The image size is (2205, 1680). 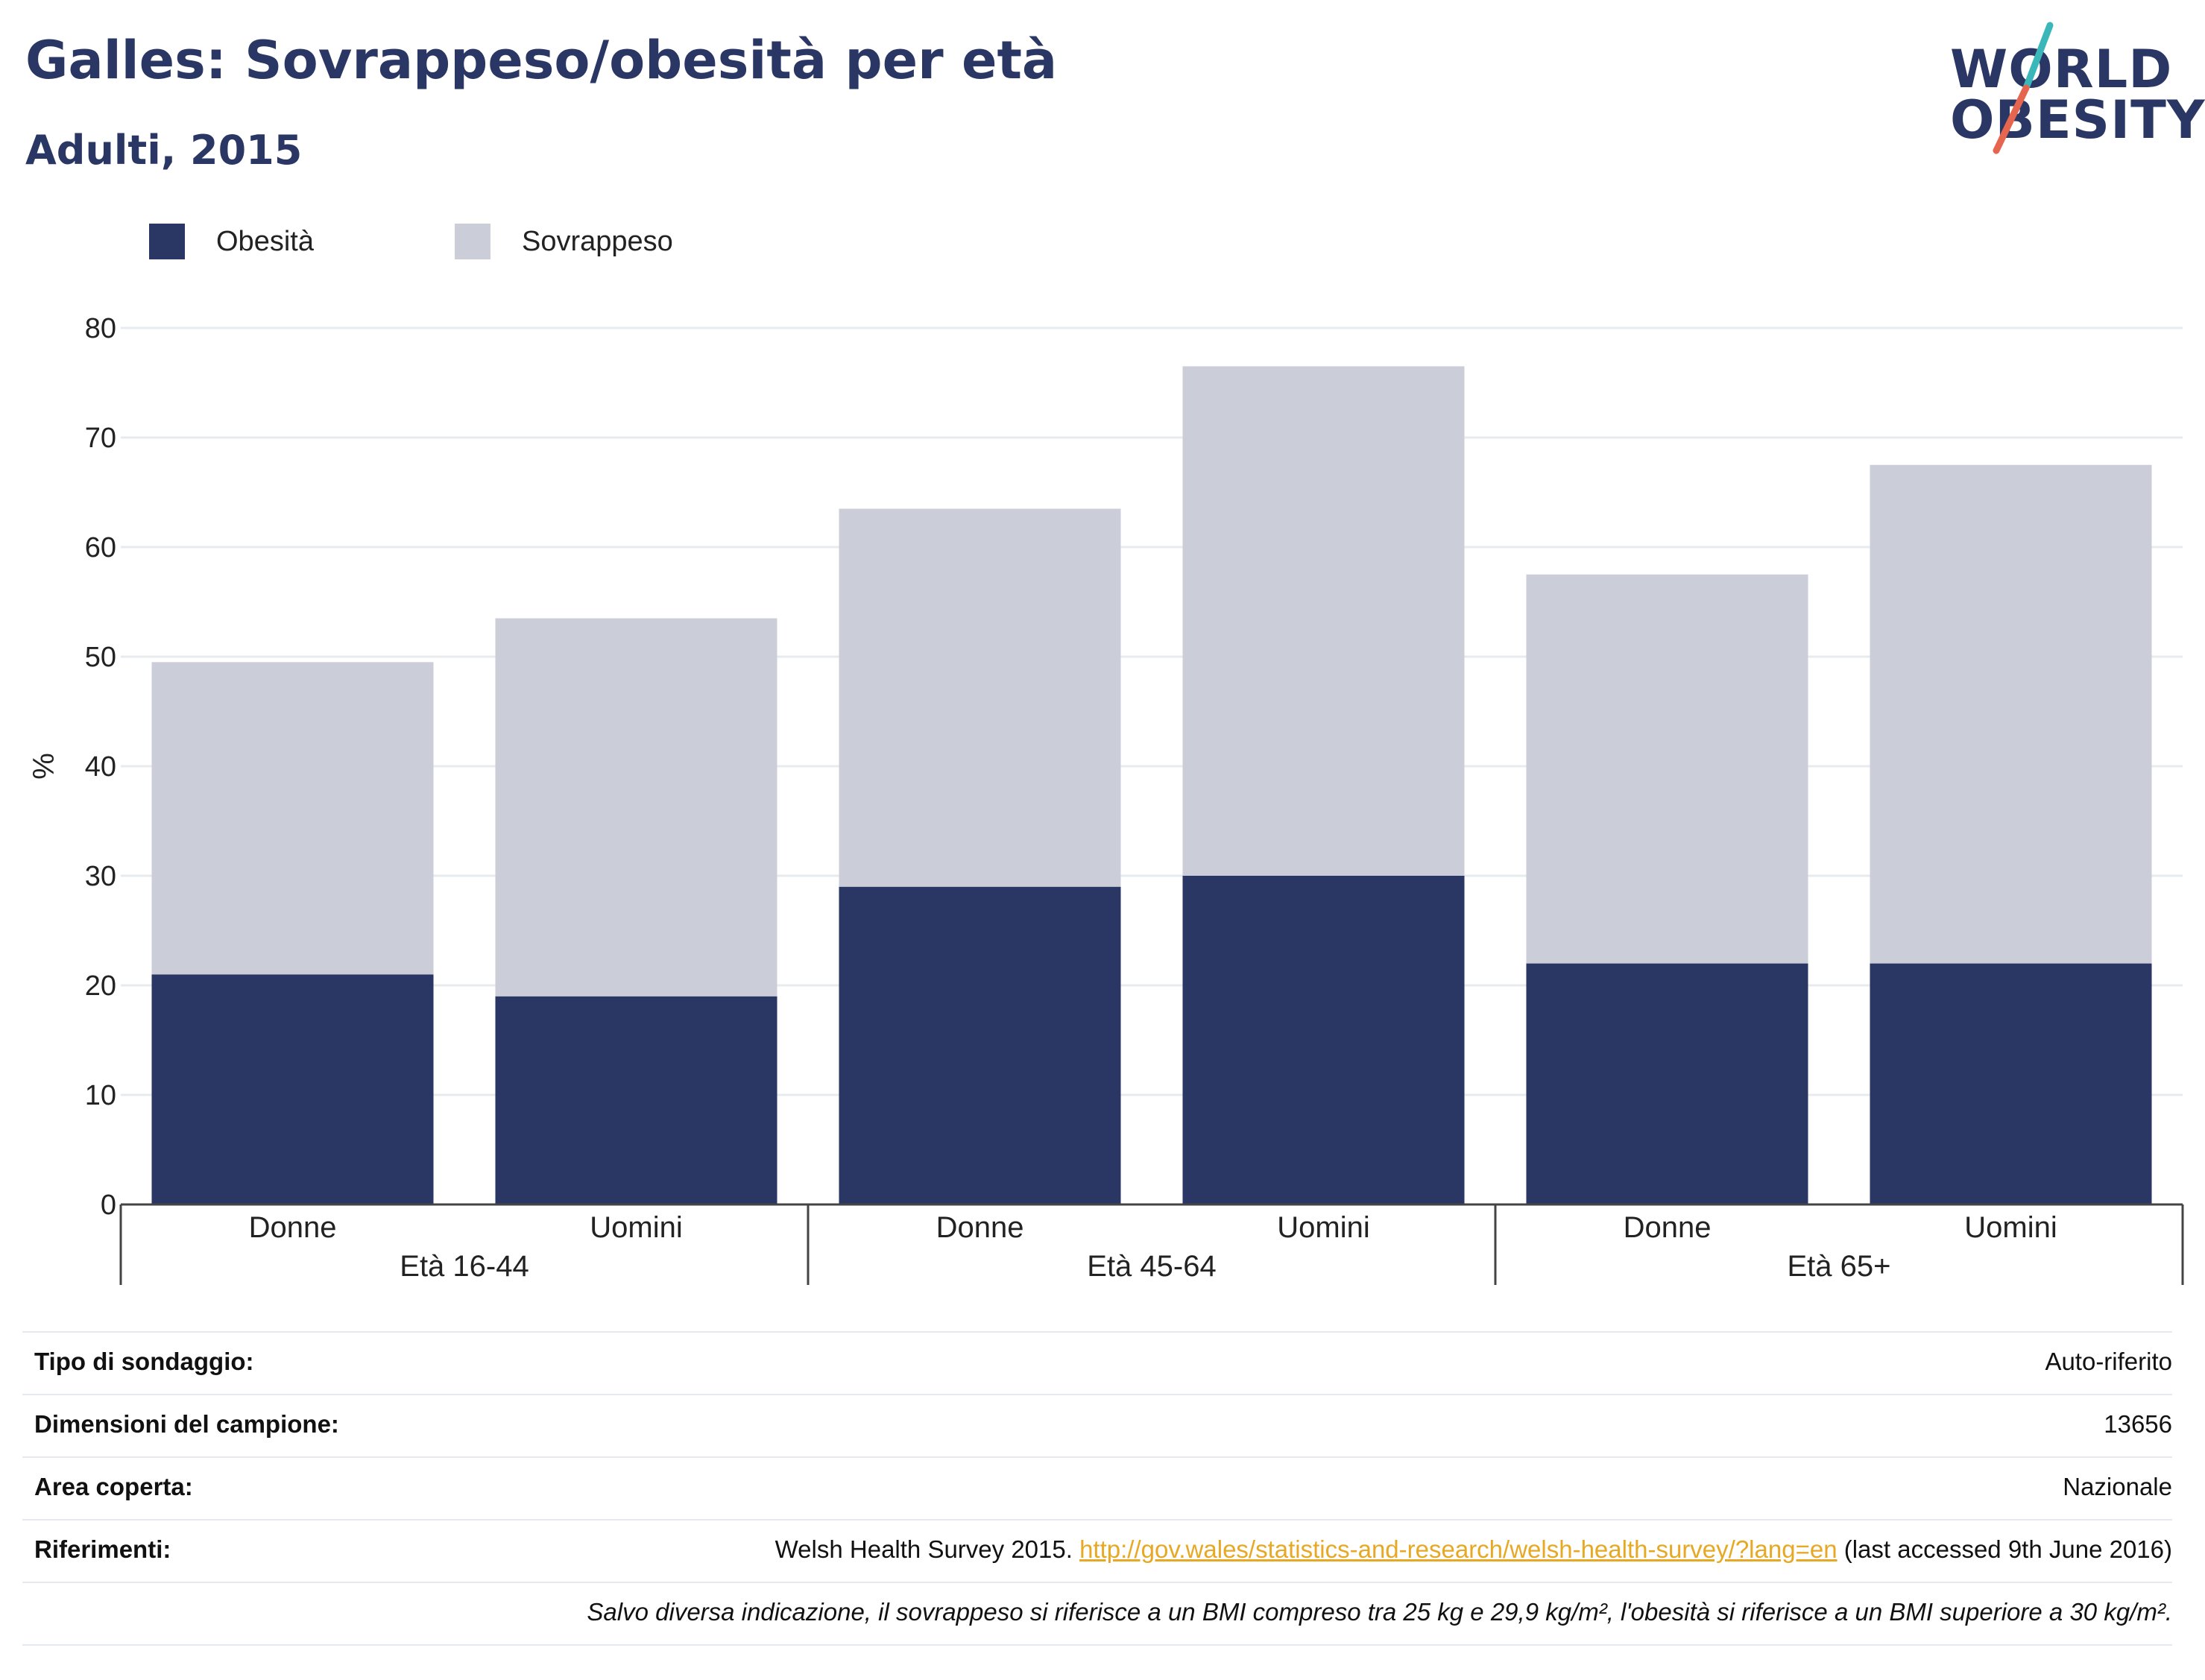 What do you see at coordinates (265, 241) in the screenshot?
I see `legend-label-obesity: Obesità` at bounding box center [265, 241].